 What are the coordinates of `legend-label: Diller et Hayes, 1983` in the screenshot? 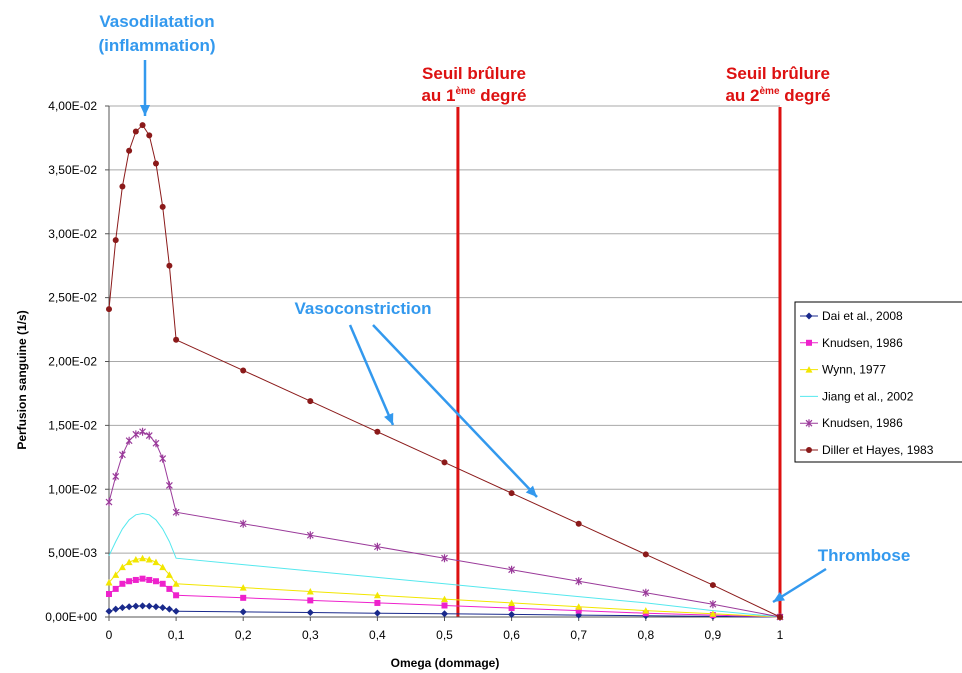 It's located at (878, 450).